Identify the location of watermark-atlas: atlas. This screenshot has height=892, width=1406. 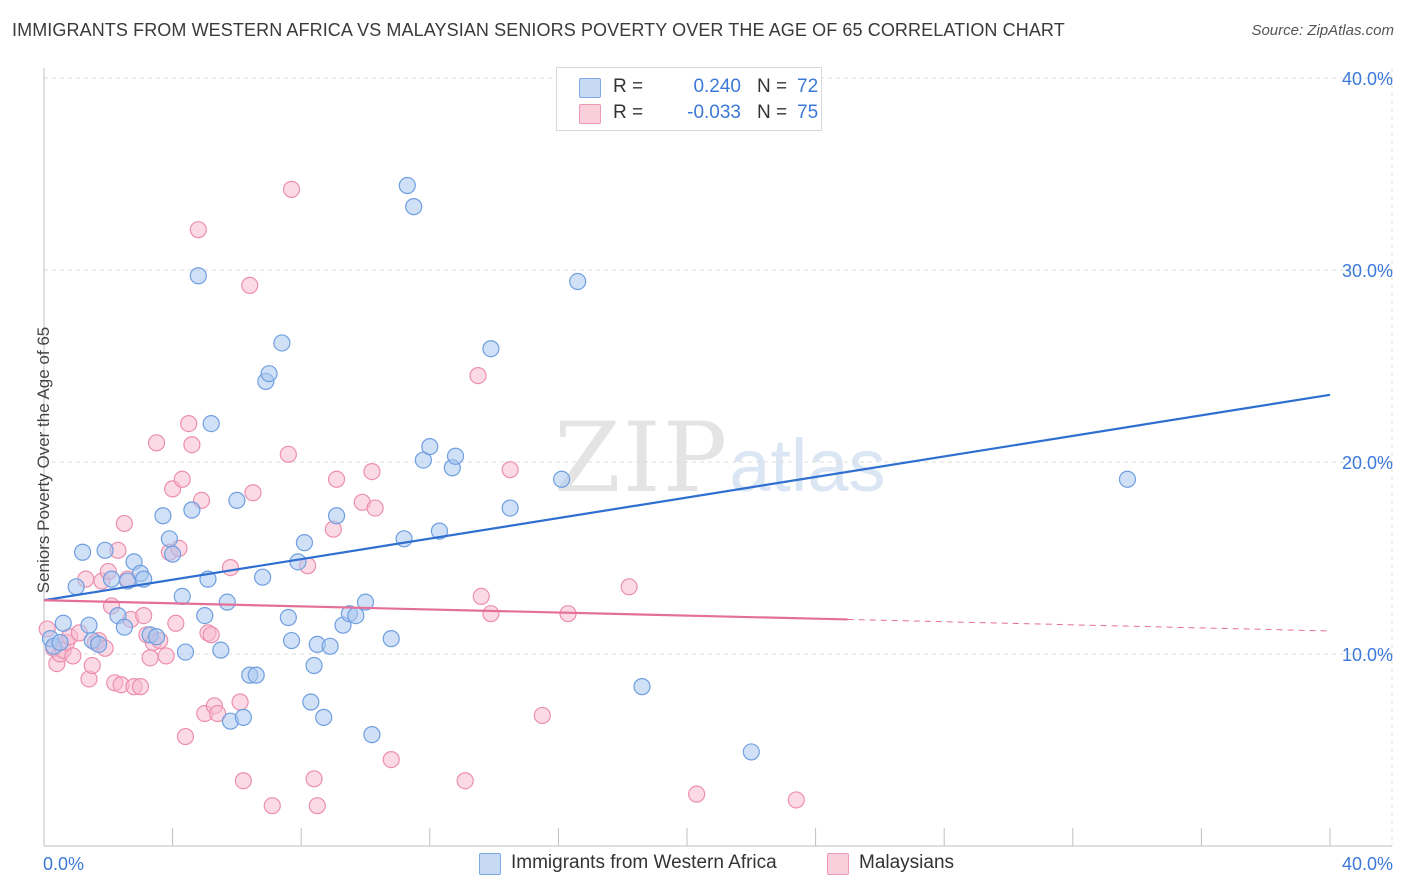
(807, 465).